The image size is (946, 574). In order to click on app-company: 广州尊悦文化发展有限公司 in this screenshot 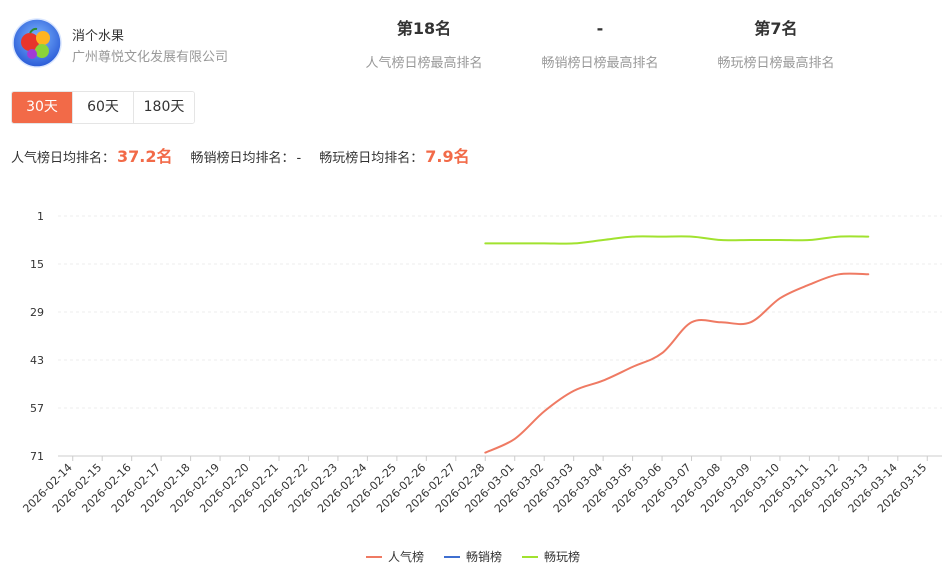, I will do `click(150, 57)`.